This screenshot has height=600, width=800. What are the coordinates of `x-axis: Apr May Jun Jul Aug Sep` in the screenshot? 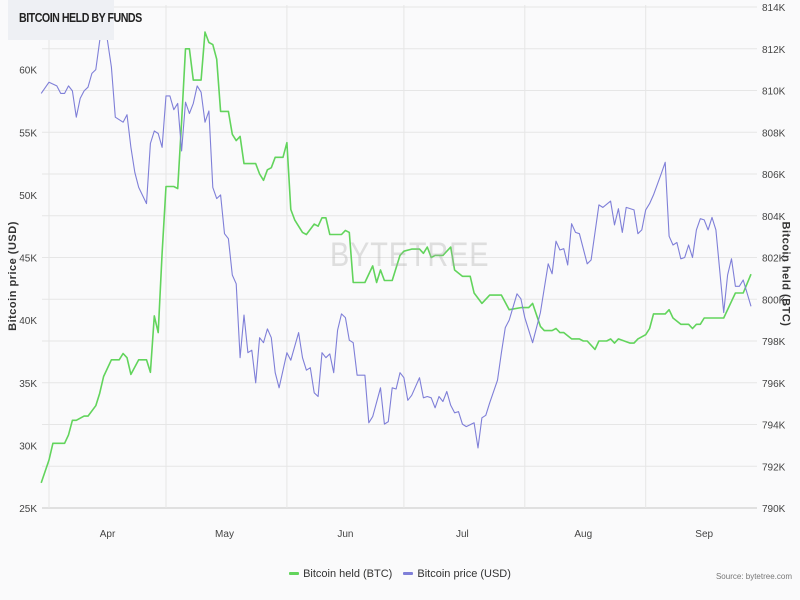 It's located at (407, 534).